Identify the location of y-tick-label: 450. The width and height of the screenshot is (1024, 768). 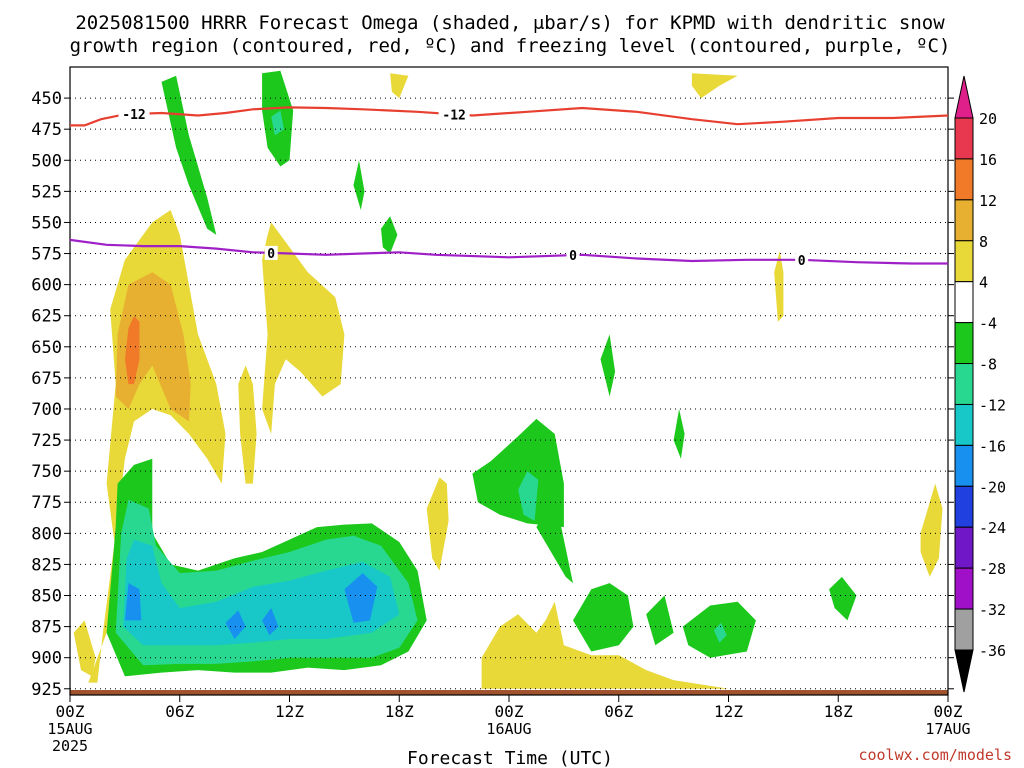
(46, 99).